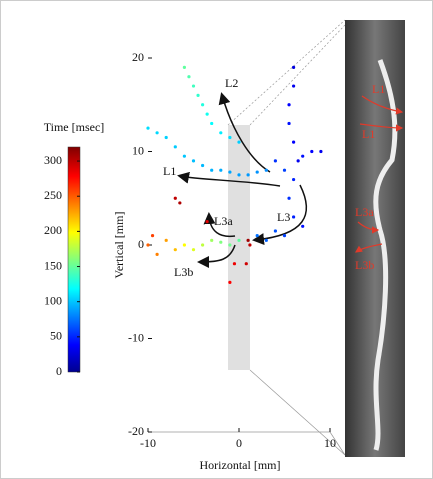 Image resolution: width=433 pixels, height=479 pixels. Describe the element at coordinates (330, 443) in the screenshot. I see `x-tick-label: 10` at that location.